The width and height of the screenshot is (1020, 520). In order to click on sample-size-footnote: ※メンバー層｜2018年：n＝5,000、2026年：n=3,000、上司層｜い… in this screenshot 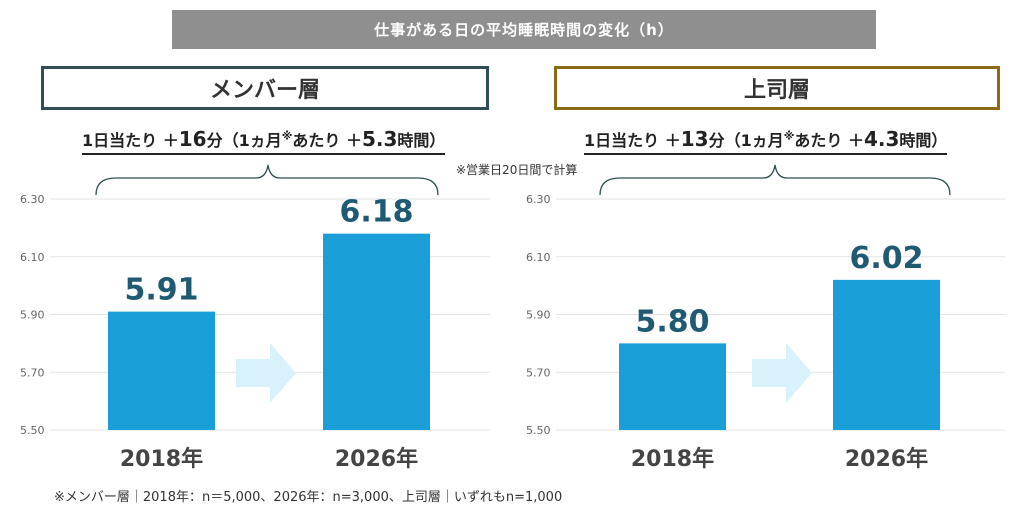, I will do `click(308, 497)`.